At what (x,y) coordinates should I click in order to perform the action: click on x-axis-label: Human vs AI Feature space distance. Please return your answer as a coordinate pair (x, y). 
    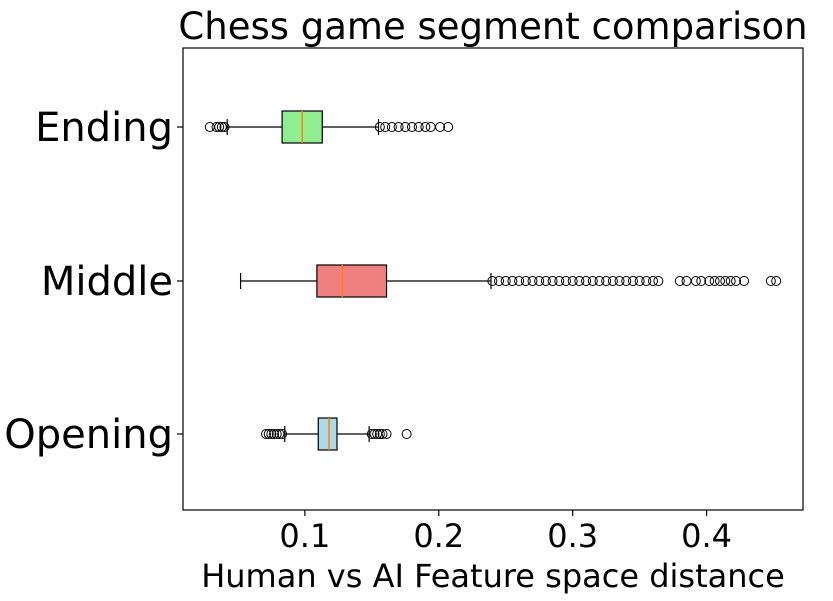
    Looking at the image, I should click on (493, 576).